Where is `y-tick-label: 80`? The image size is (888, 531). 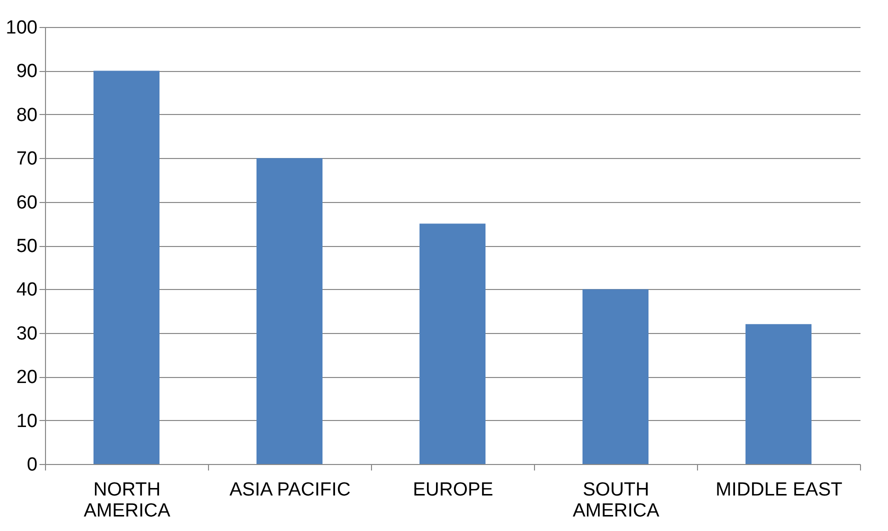 y-tick-label: 80 is located at coordinates (27, 115).